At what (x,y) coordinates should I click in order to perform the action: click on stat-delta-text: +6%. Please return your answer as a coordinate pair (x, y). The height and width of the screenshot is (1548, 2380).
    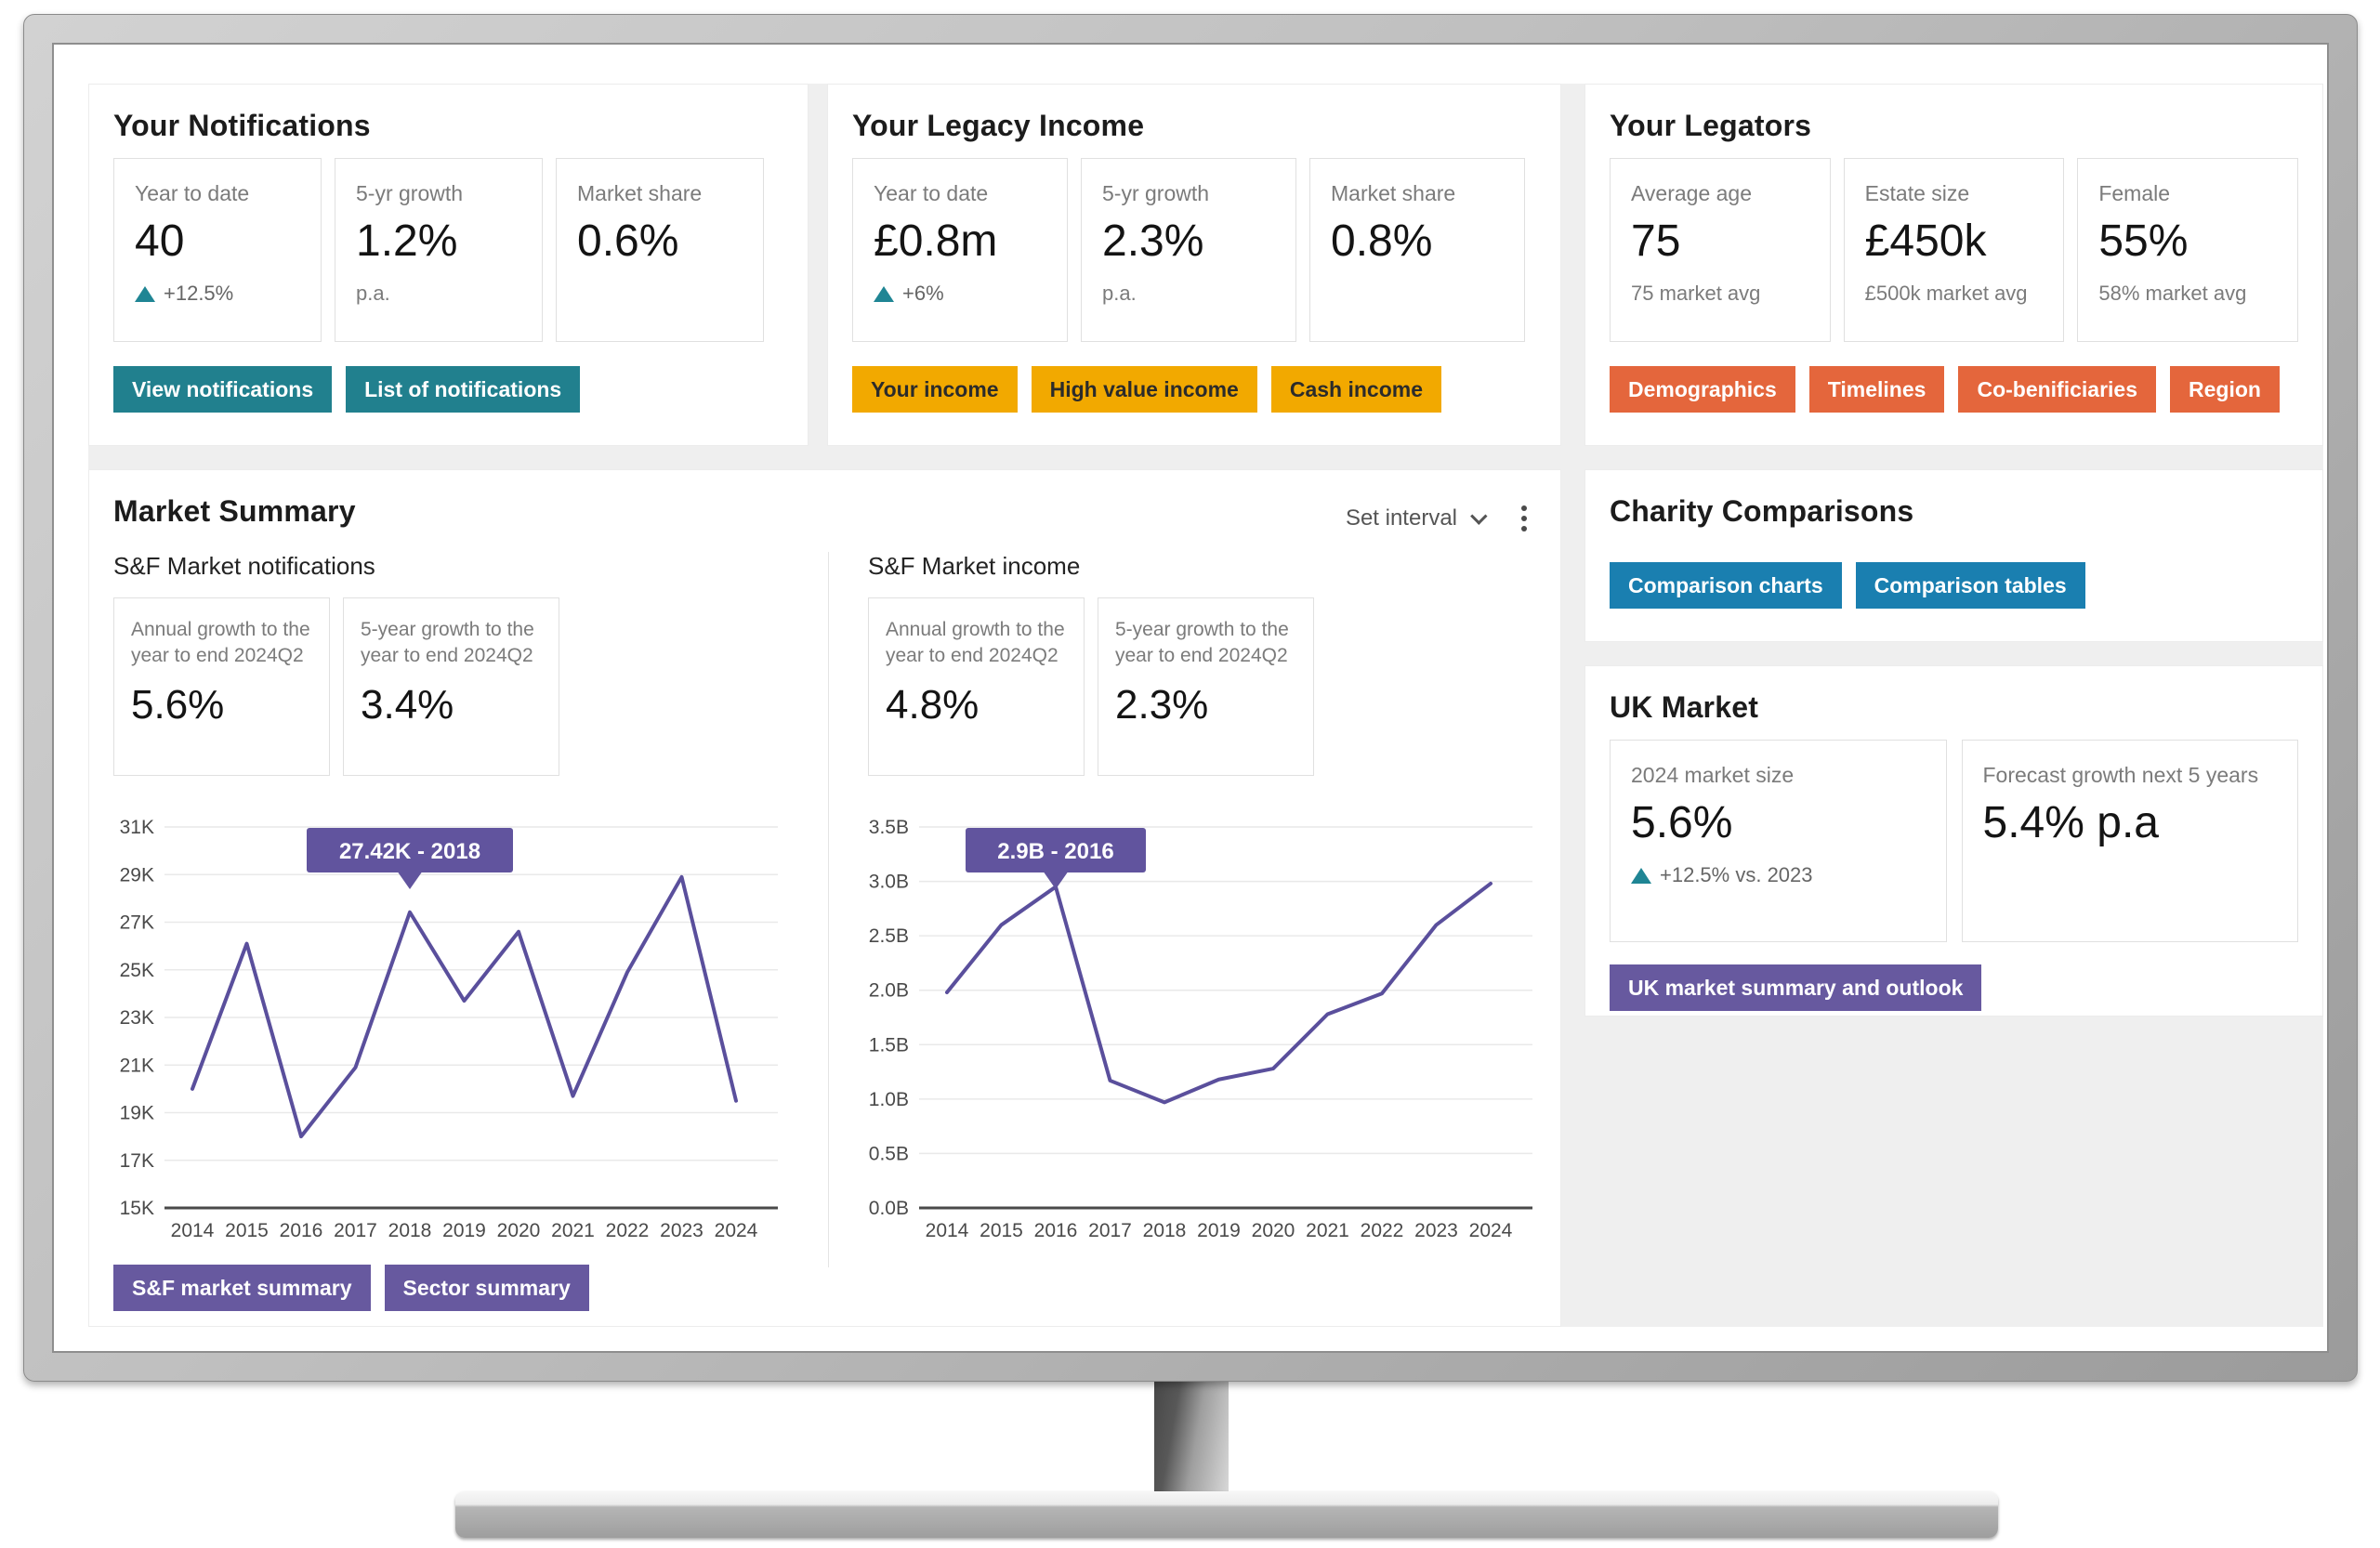
    Looking at the image, I should click on (923, 293).